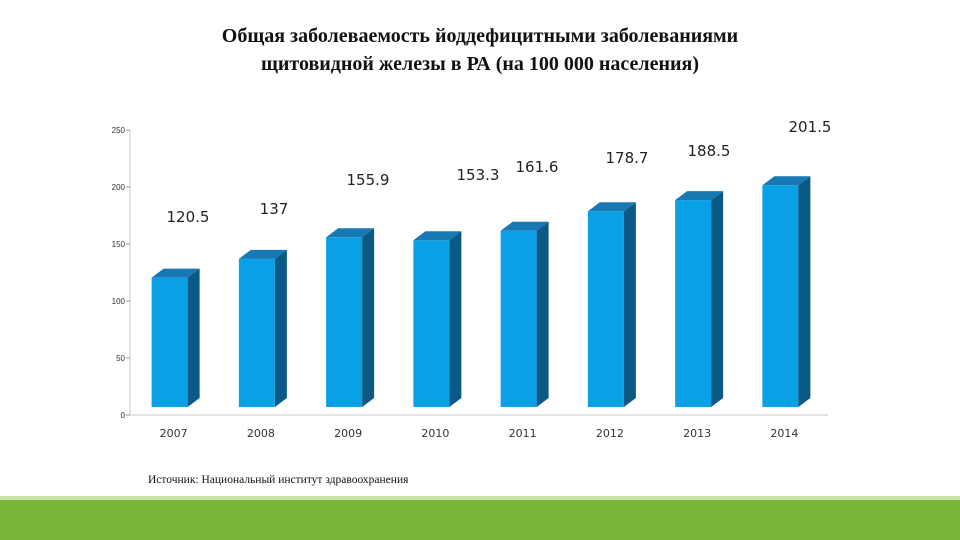  Describe the element at coordinates (188, 217) in the screenshot. I see `data-label: 120.5` at that location.